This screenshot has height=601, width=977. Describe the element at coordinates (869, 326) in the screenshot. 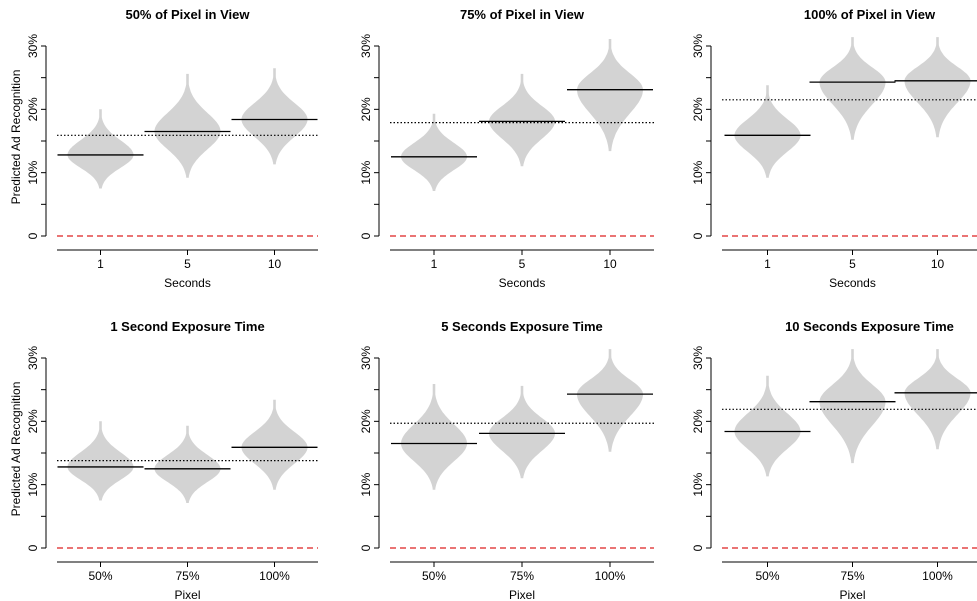

I see `panel-title: 10 Seconds Exposure Time` at that location.